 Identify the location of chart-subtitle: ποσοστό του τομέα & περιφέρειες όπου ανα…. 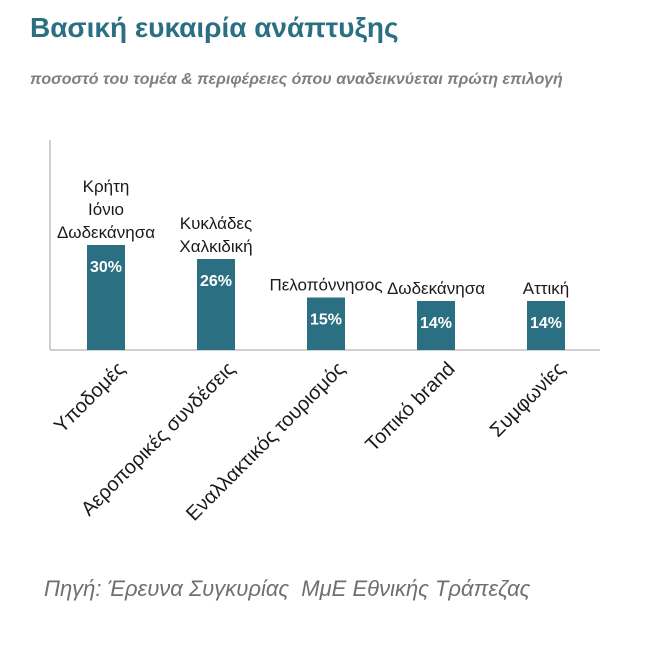
(296, 79).